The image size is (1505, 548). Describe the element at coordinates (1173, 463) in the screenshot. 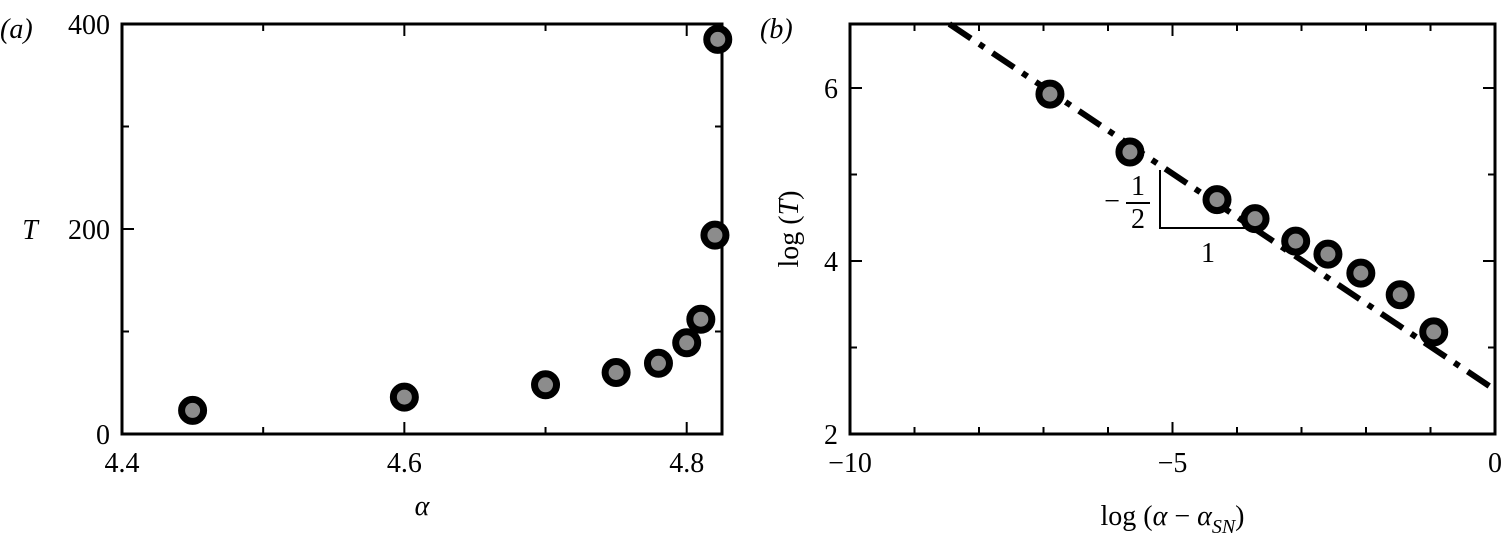

I see `x-tick-label: −5` at that location.